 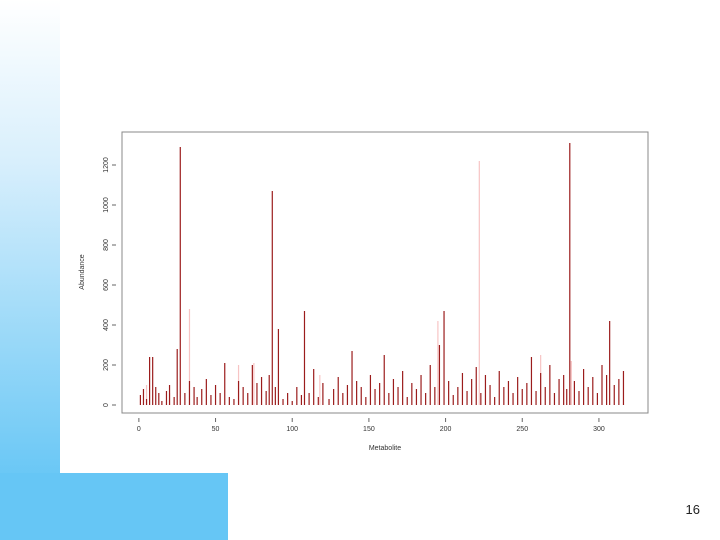 What do you see at coordinates (369, 429) in the screenshot?
I see `x-tick-label: 150` at bounding box center [369, 429].